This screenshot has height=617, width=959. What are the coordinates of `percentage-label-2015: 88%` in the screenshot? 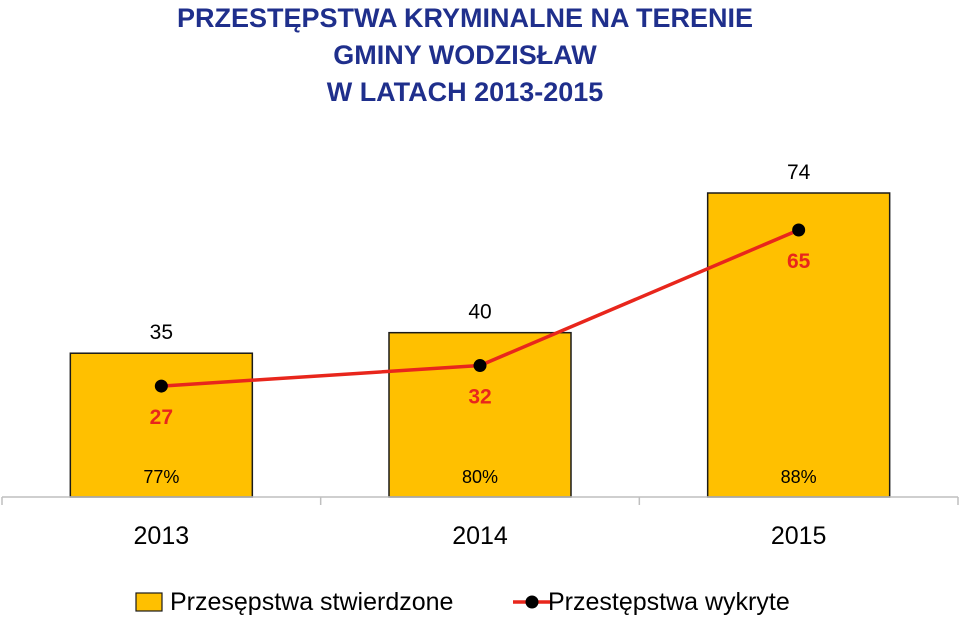 It's located at (799, 477).